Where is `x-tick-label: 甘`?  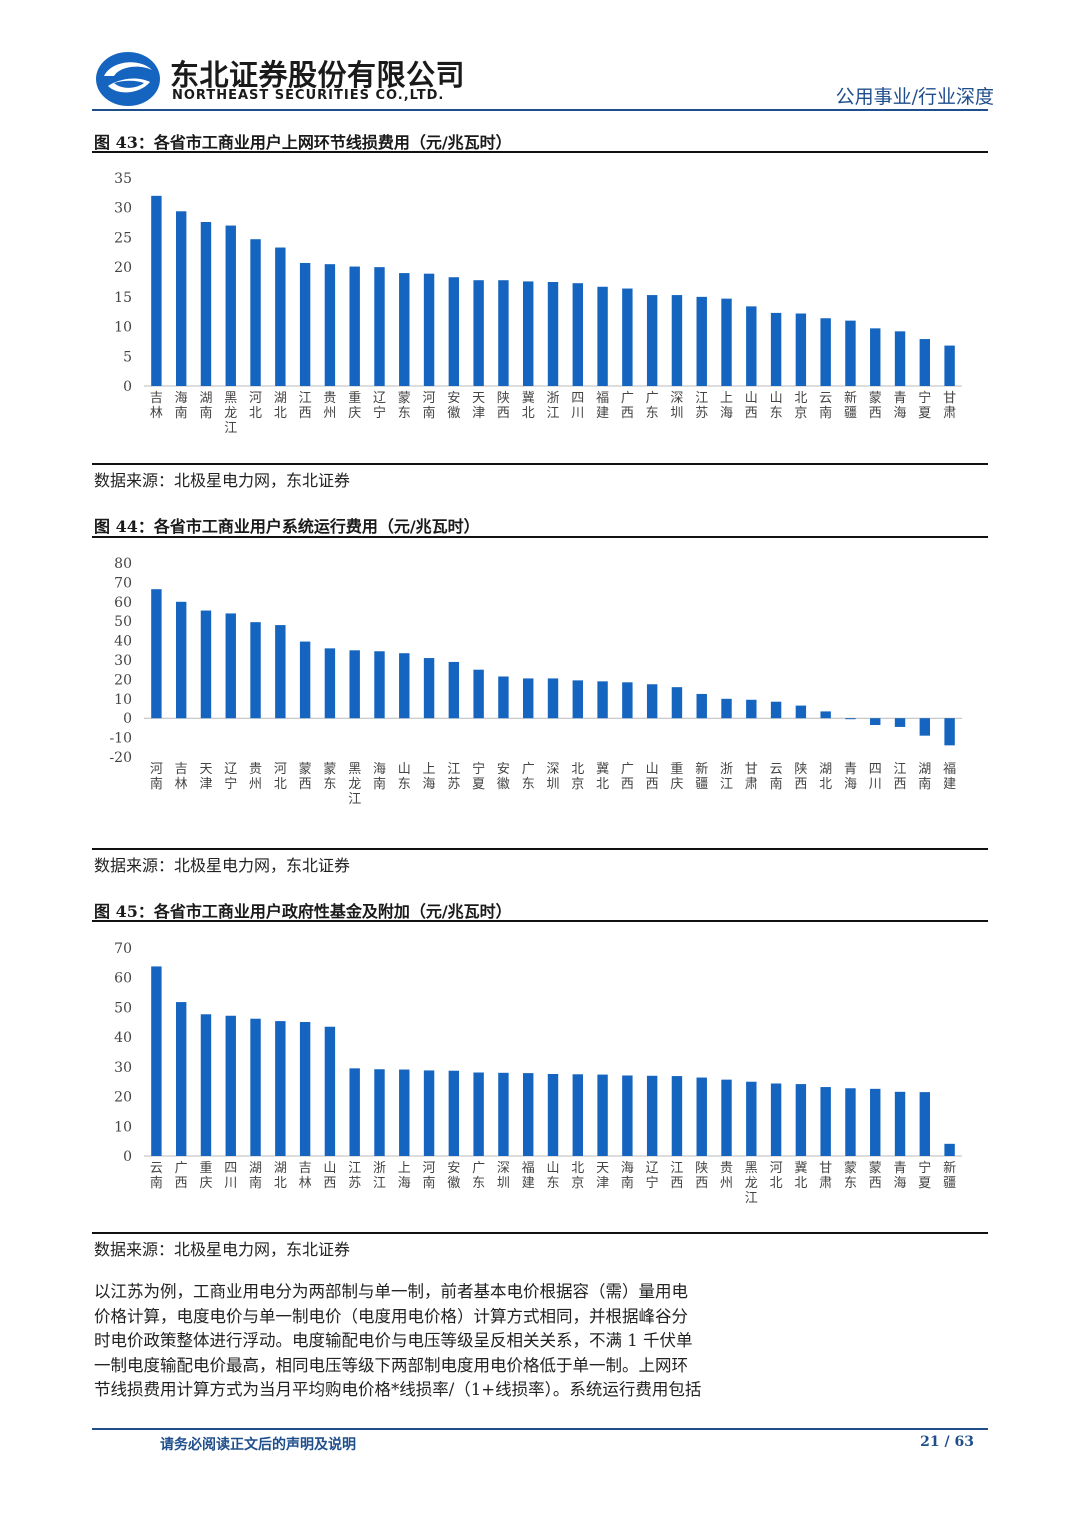 x-tick-label: 甘 is located at coordinates (949, 398).